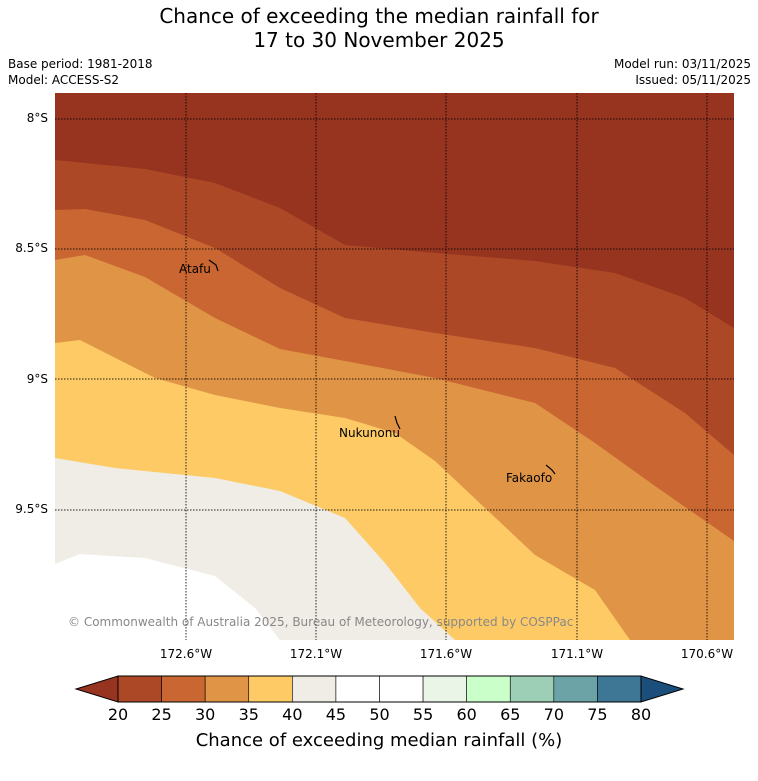 This screenshot has width=758, height=781. What do you see at coordinates (397, 422) in the screenshot?
I see `nukunonu-outline` at bounding box center [397, 422].